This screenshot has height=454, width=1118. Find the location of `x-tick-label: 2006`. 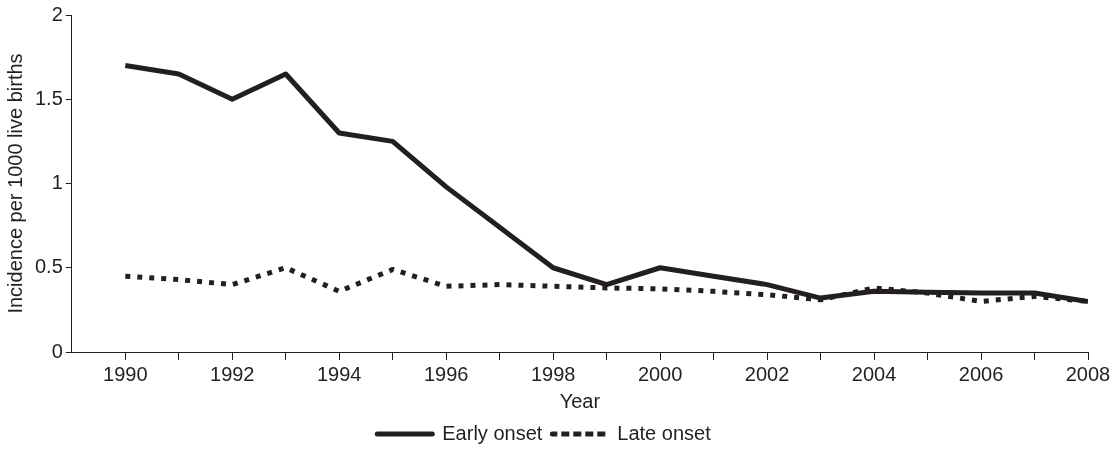

x-tick-label: 2006 is located at coordinates (981, 373).